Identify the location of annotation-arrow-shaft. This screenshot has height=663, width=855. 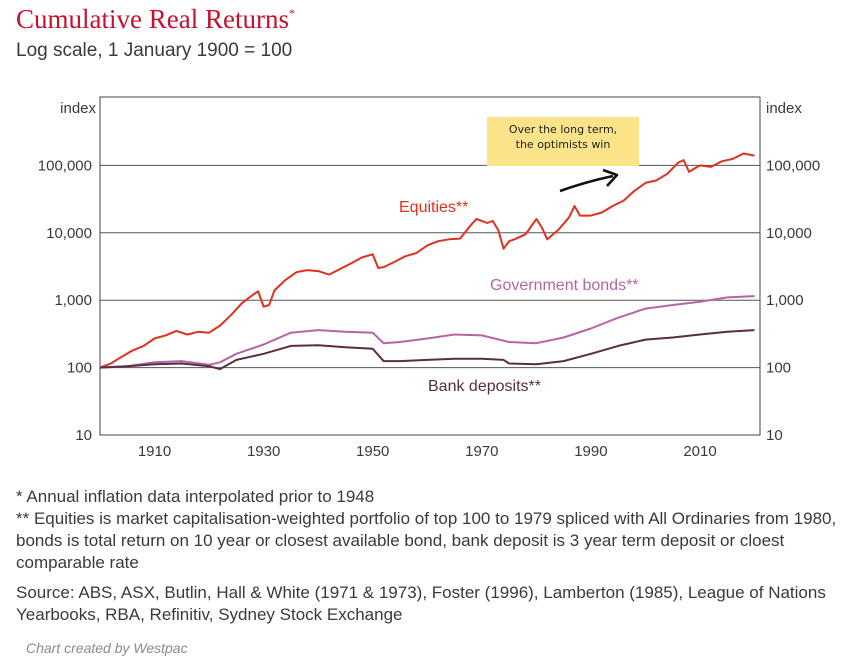
(586, 183).